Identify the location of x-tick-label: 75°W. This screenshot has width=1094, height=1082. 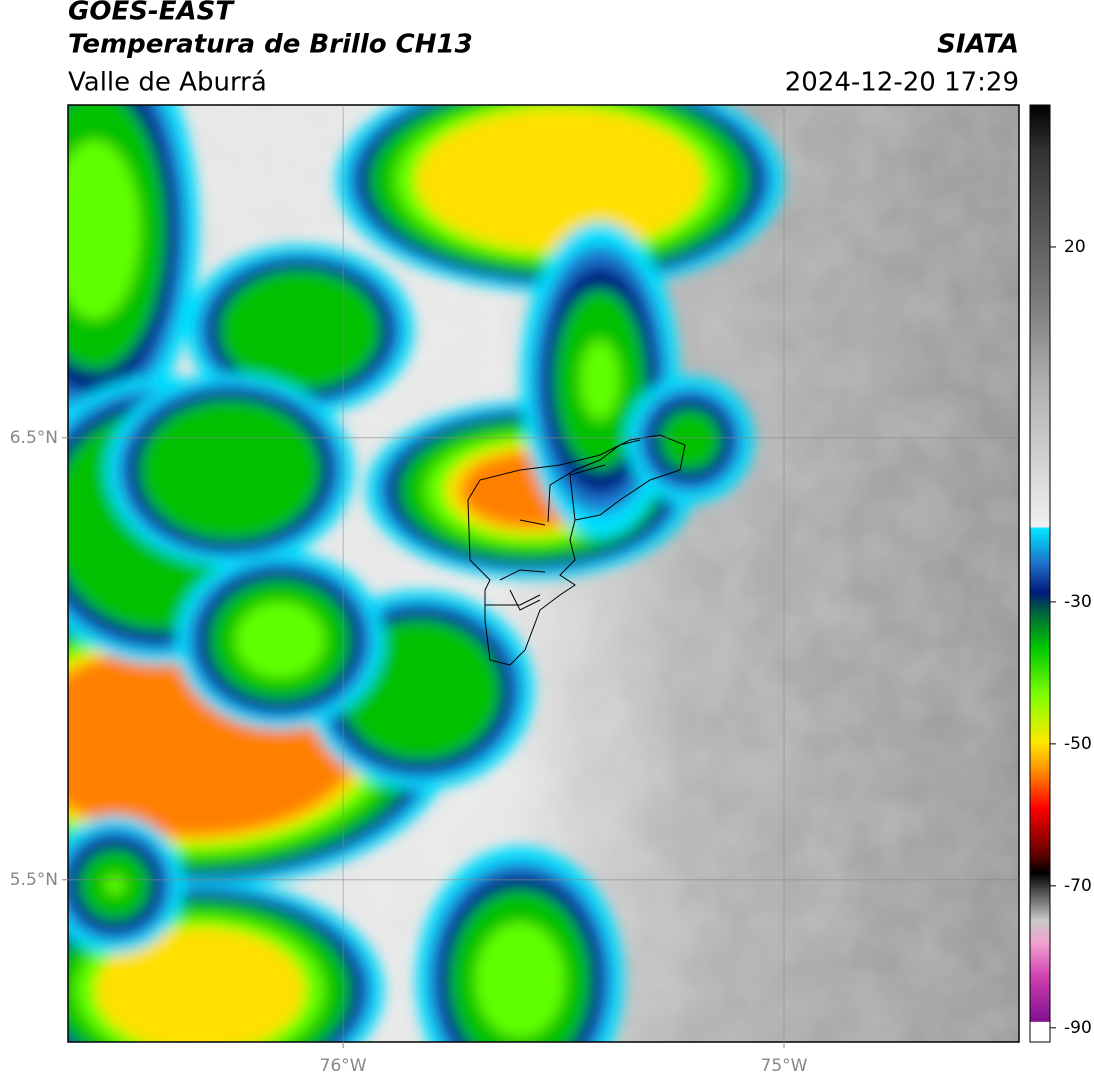
(784, 1066).